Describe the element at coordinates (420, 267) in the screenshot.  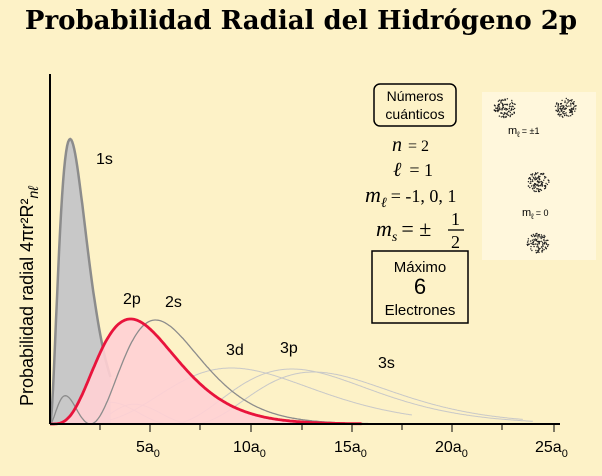
I see `max-line1: Máximo` at that location.